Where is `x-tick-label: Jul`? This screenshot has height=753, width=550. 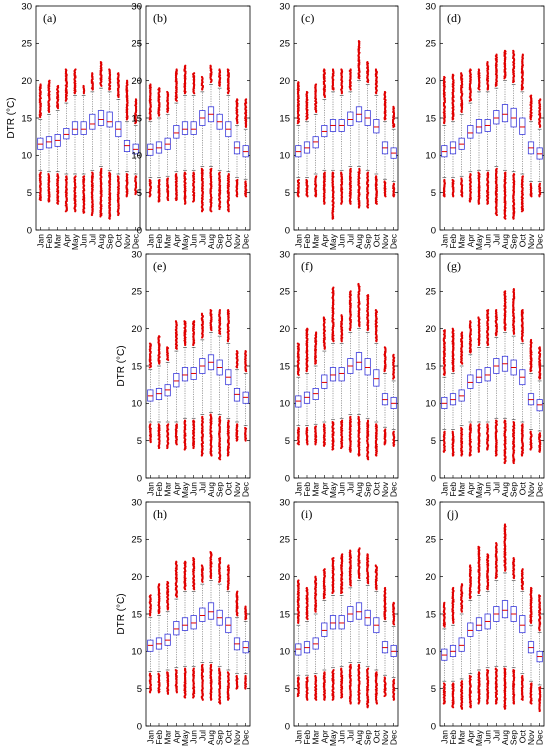
x-tick-label: Jul is located at coordinates (92, 239).